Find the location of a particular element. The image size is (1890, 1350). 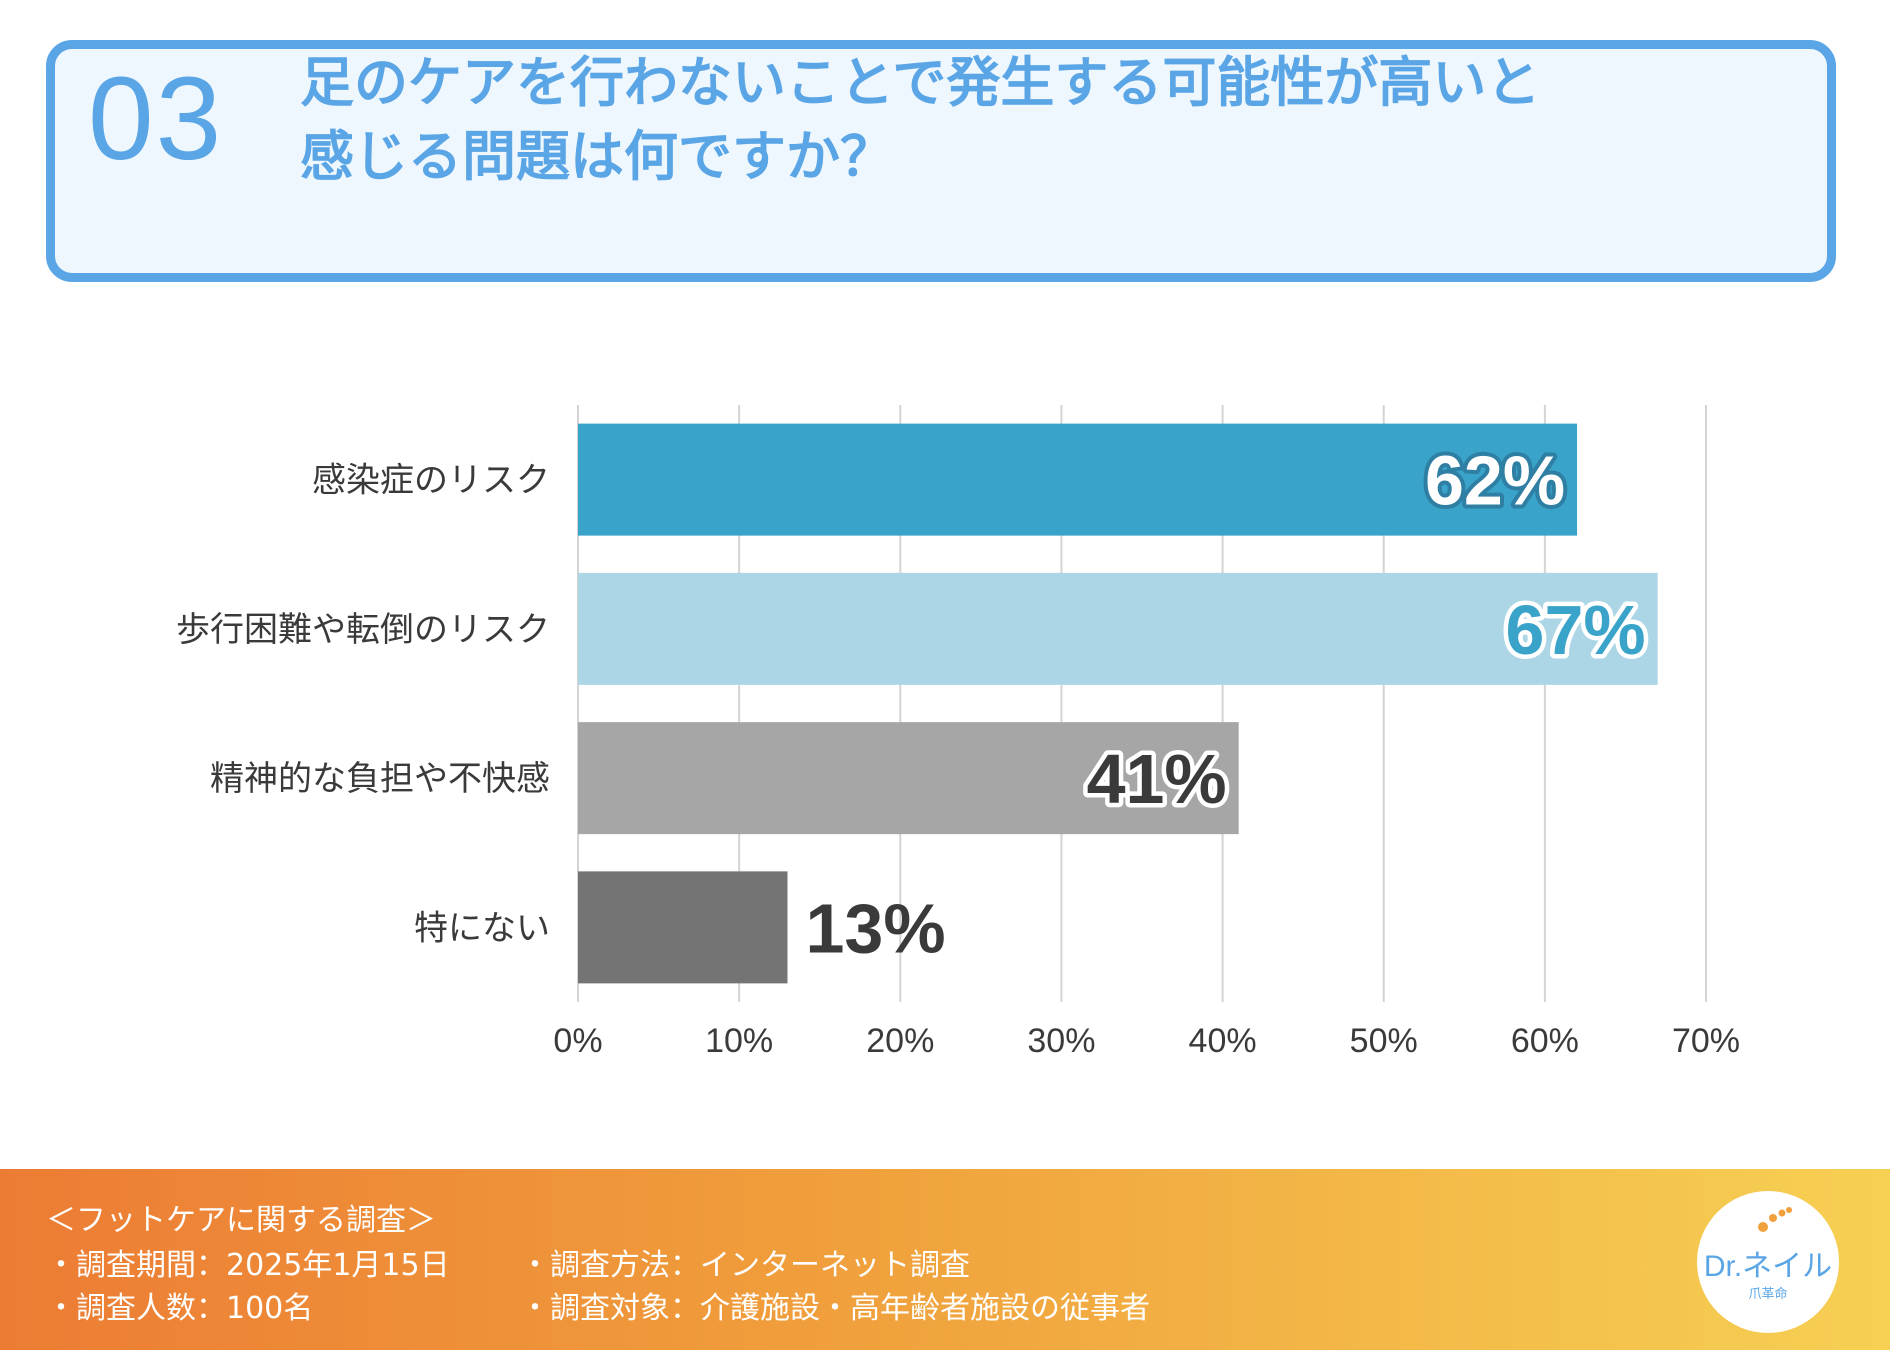

x-tick-label: 50% is located at coordinates (1384, 1041).